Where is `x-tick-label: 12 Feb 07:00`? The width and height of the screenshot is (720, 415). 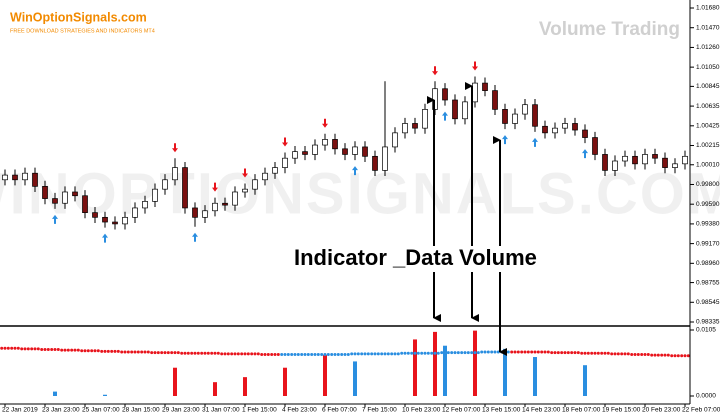 x-tick-label: 12 Feb 07:00 is located at coordinates (461, 410).